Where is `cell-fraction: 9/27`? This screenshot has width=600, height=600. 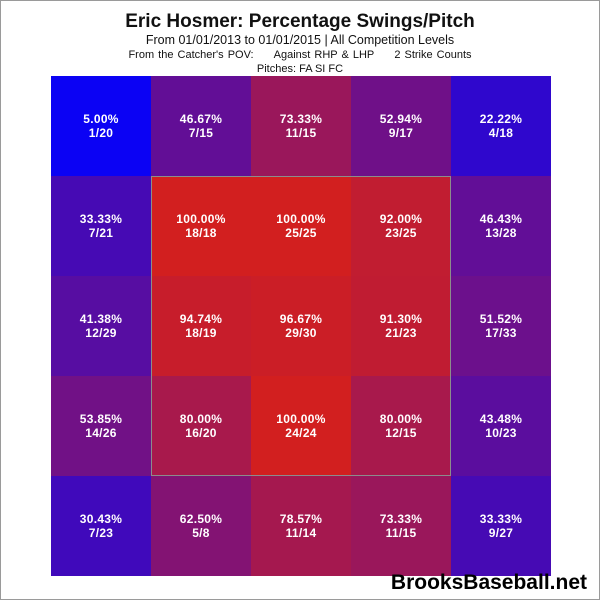 cell-fraction: 9/27 is located at coordinates (501, 533).